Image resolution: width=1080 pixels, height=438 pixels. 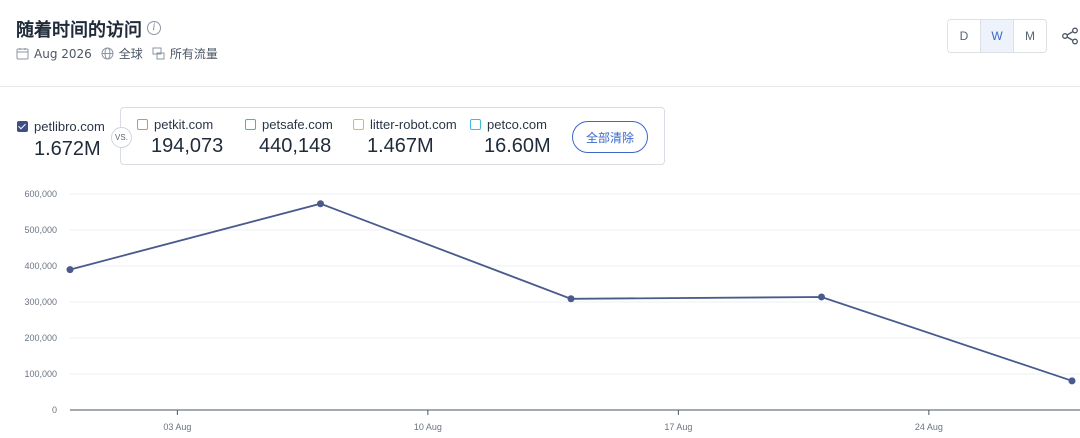 What do you see at coordinates (517, 146) in the screenshot?
I see `competitor-value: 16.60M` at bounding box center [517, 146].